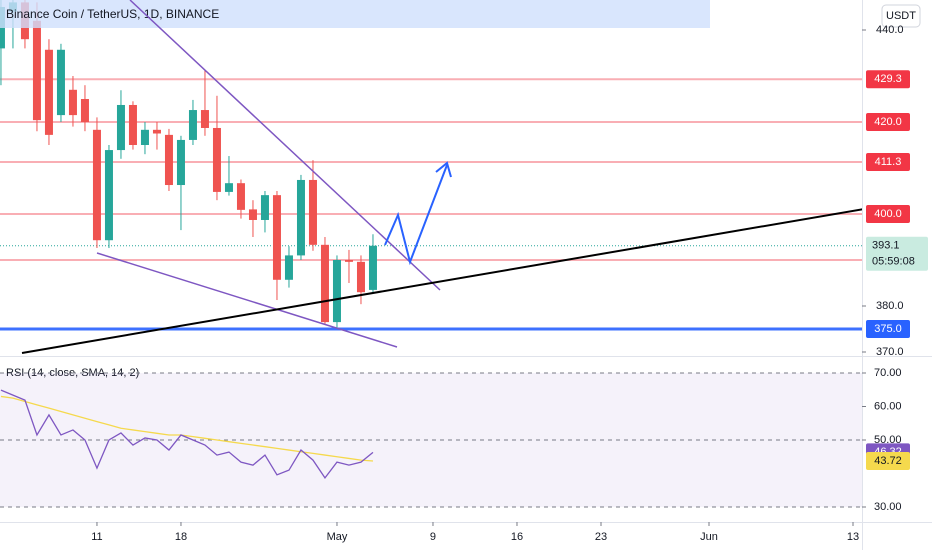 This screenshot has width=932, height=550. Describe the element at coordinates (517, 537) in the screenshot. I see `x-tick-label: 16` at that location.